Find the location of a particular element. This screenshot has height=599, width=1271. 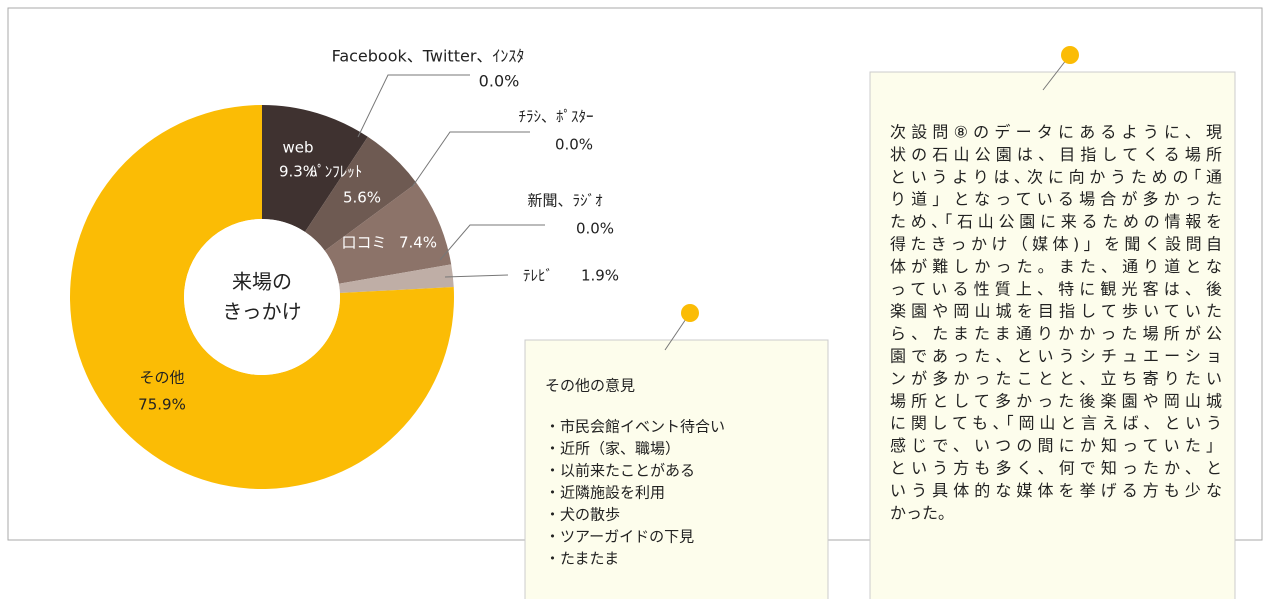

note-text: かった。 is located at coordinates (922, 512).